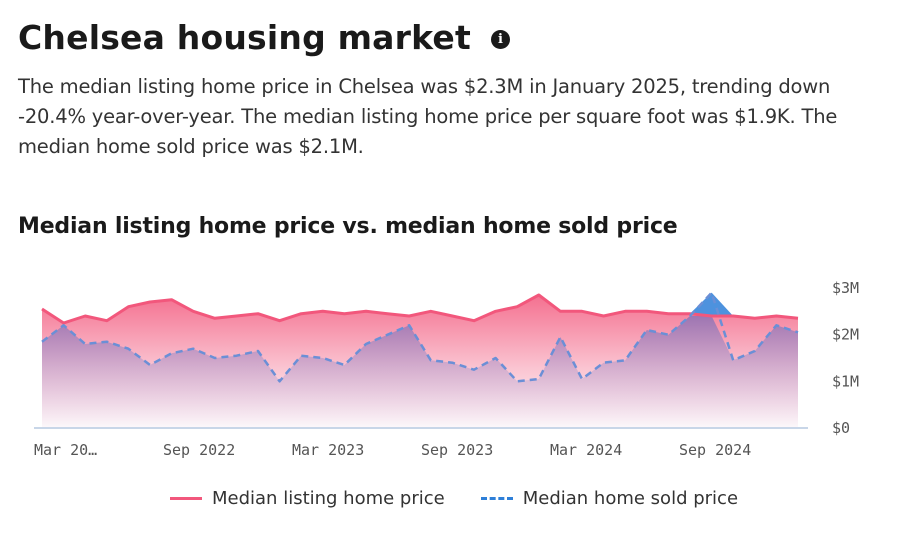  Describe the element at coordinates (457, 450) in the screenshot. I see `x-tick-label: Sep 2023` at that location.